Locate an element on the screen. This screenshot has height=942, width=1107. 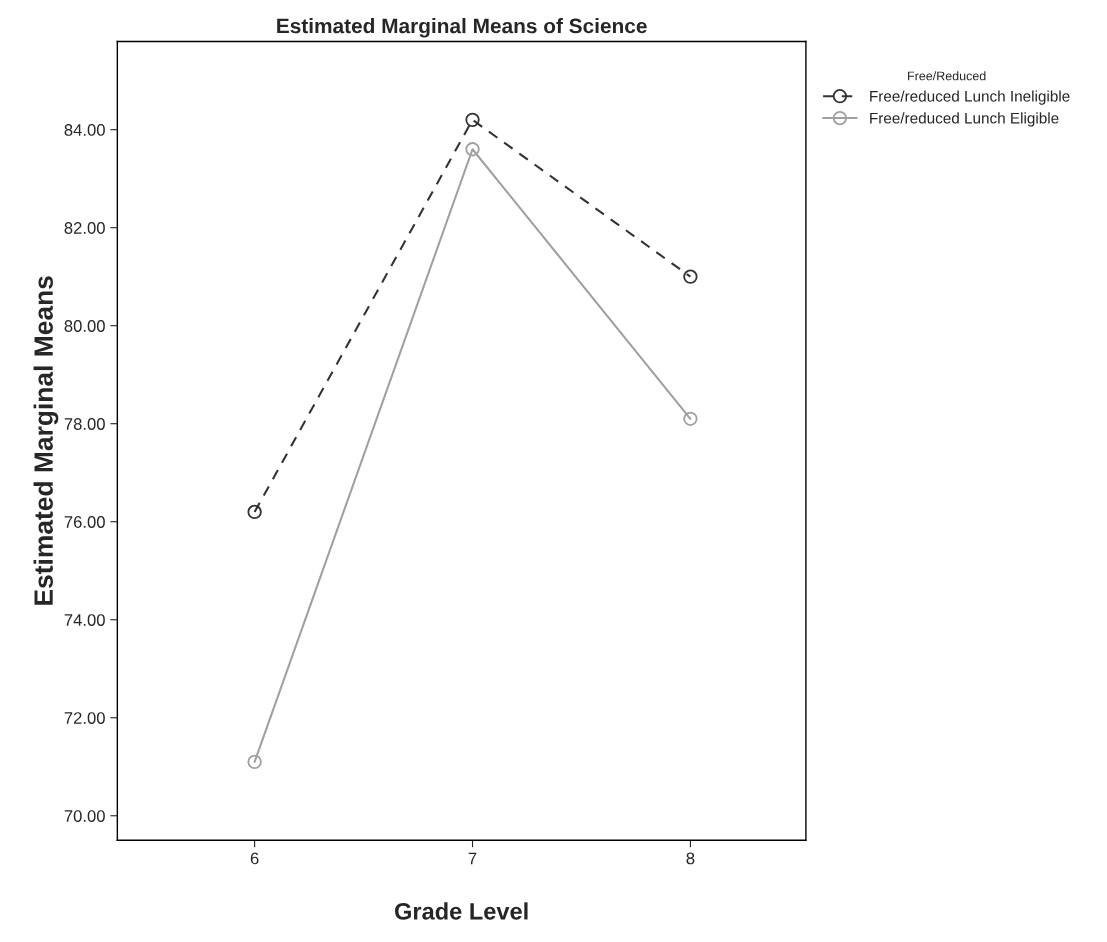
y-tick-label: 78.00 is located at coordinates (84, 424).